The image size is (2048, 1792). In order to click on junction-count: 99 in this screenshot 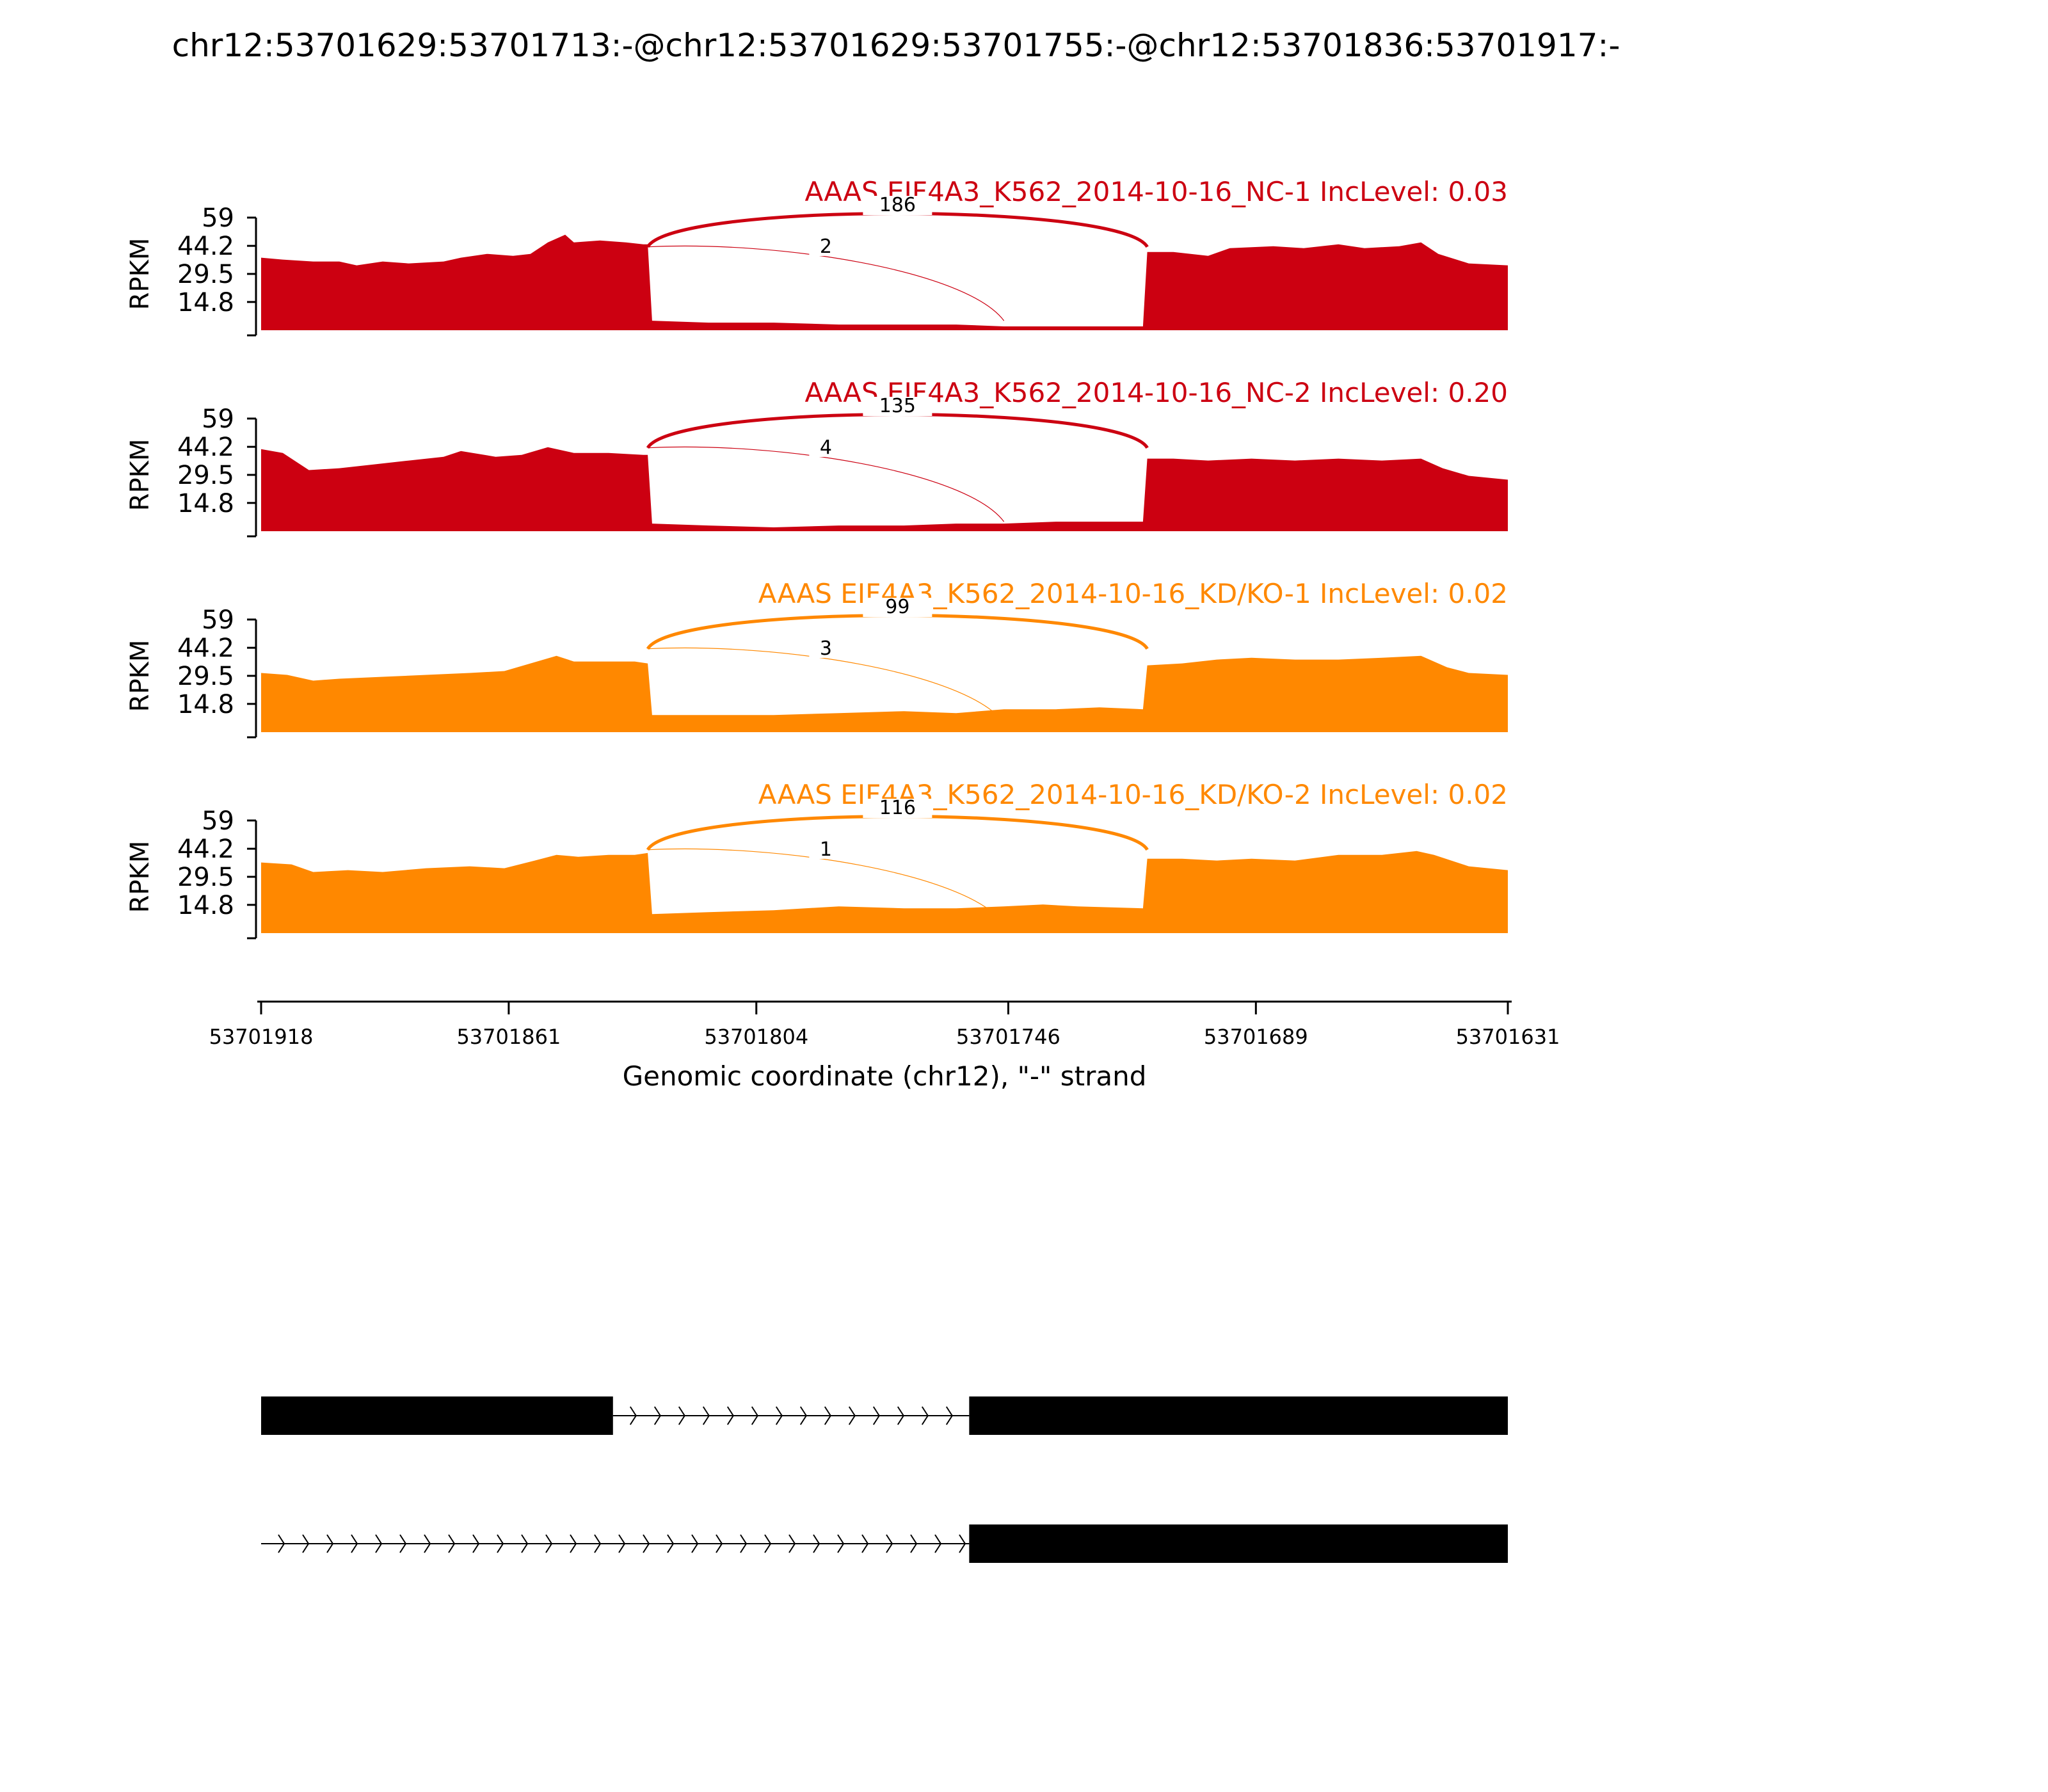, I will do `click(897, 607)`.